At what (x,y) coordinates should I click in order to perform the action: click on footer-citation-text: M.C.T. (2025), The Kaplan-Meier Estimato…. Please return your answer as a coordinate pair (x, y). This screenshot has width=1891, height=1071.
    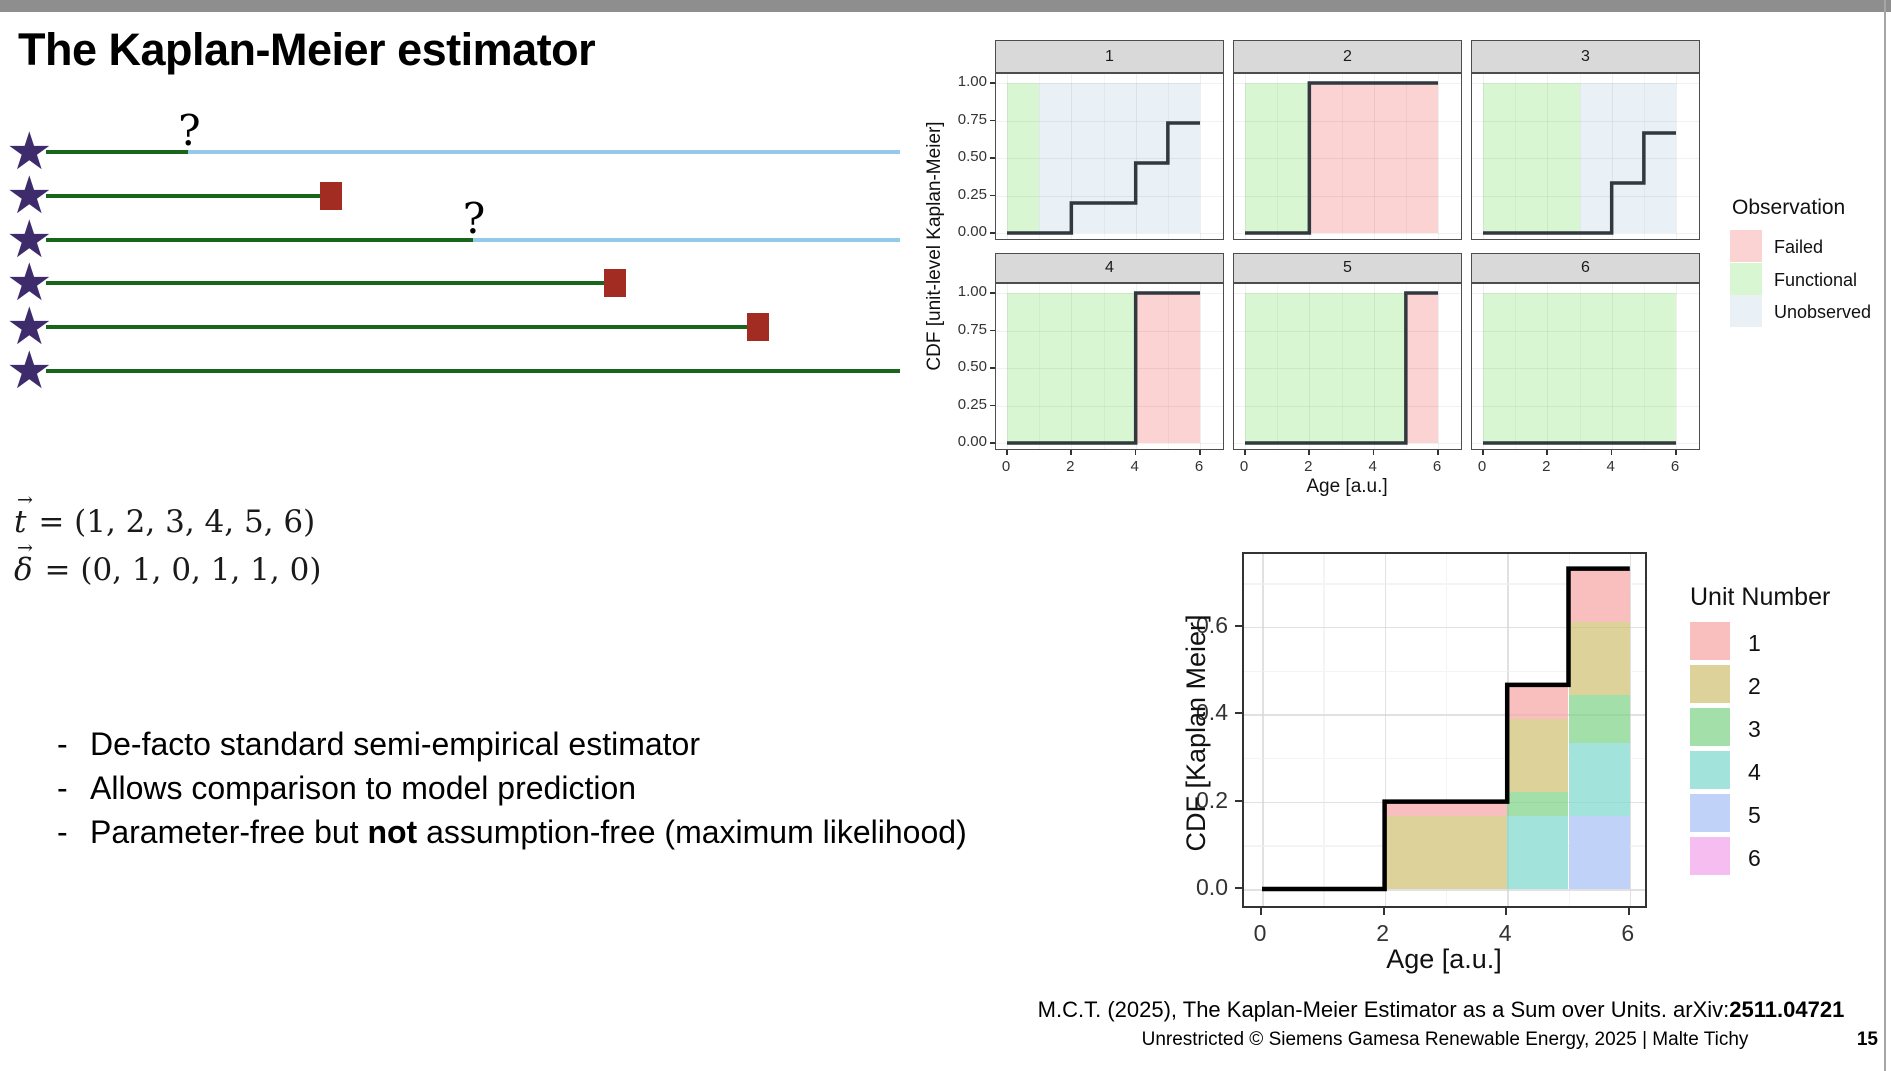
    Looking at the image, I should click on (1383, 1009).